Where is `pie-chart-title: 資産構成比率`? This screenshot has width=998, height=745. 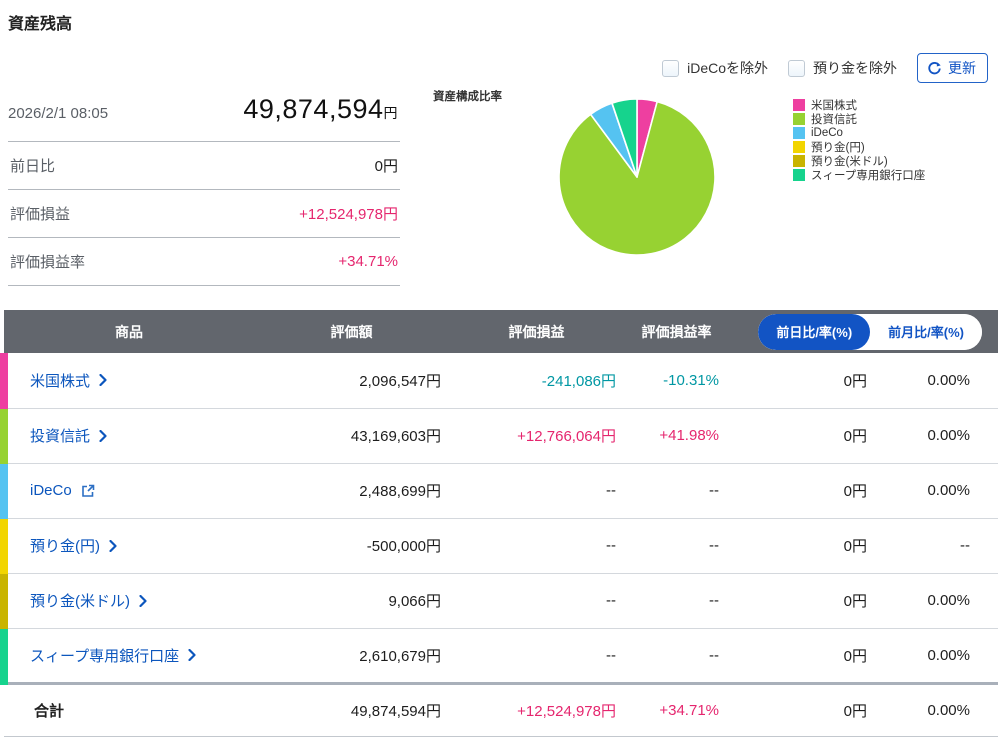
pie-chart-title: 資産構成比率 is located at coordinates (467, 97).